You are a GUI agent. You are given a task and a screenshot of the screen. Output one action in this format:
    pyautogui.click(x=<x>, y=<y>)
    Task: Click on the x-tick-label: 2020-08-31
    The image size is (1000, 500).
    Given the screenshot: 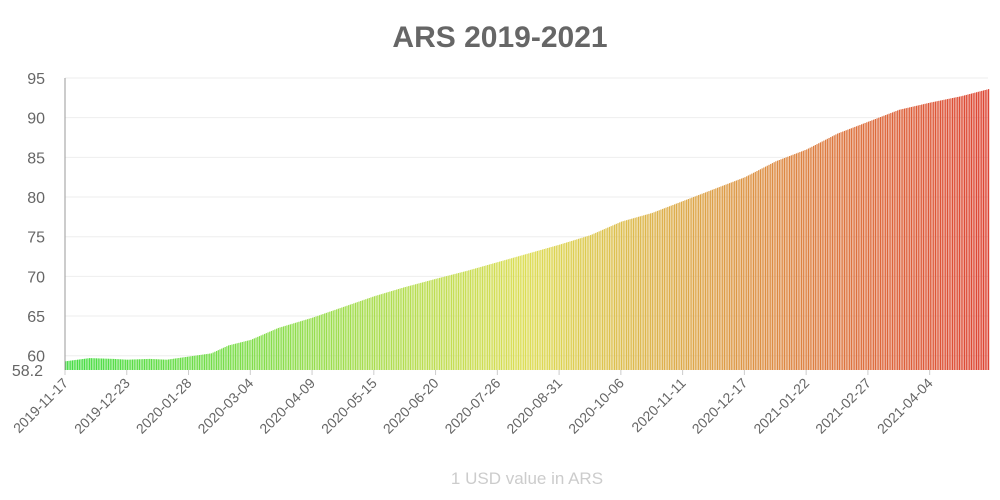 What is the action you would take?
    pyautogui.click(x=534, y=406)
    